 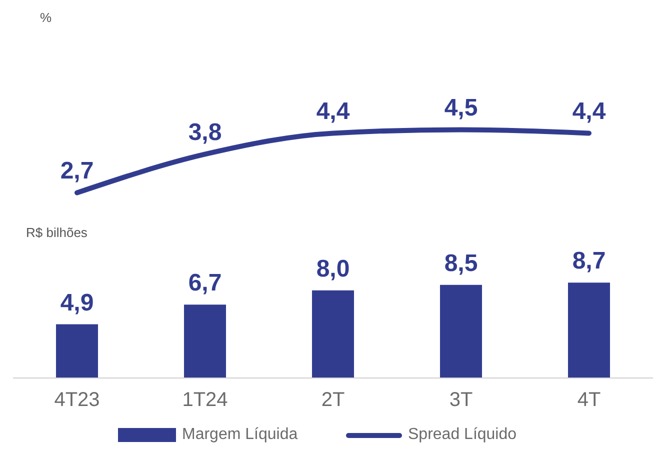 What do you see at coordinates (461, 400) in the screenshot?
I see `x-tick-label: 3T` at bounding box center [461, 400].